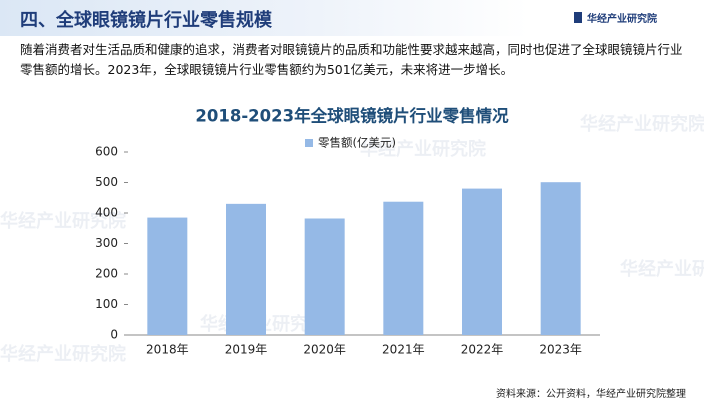  I want to click on header-bar, so click(352, 18).